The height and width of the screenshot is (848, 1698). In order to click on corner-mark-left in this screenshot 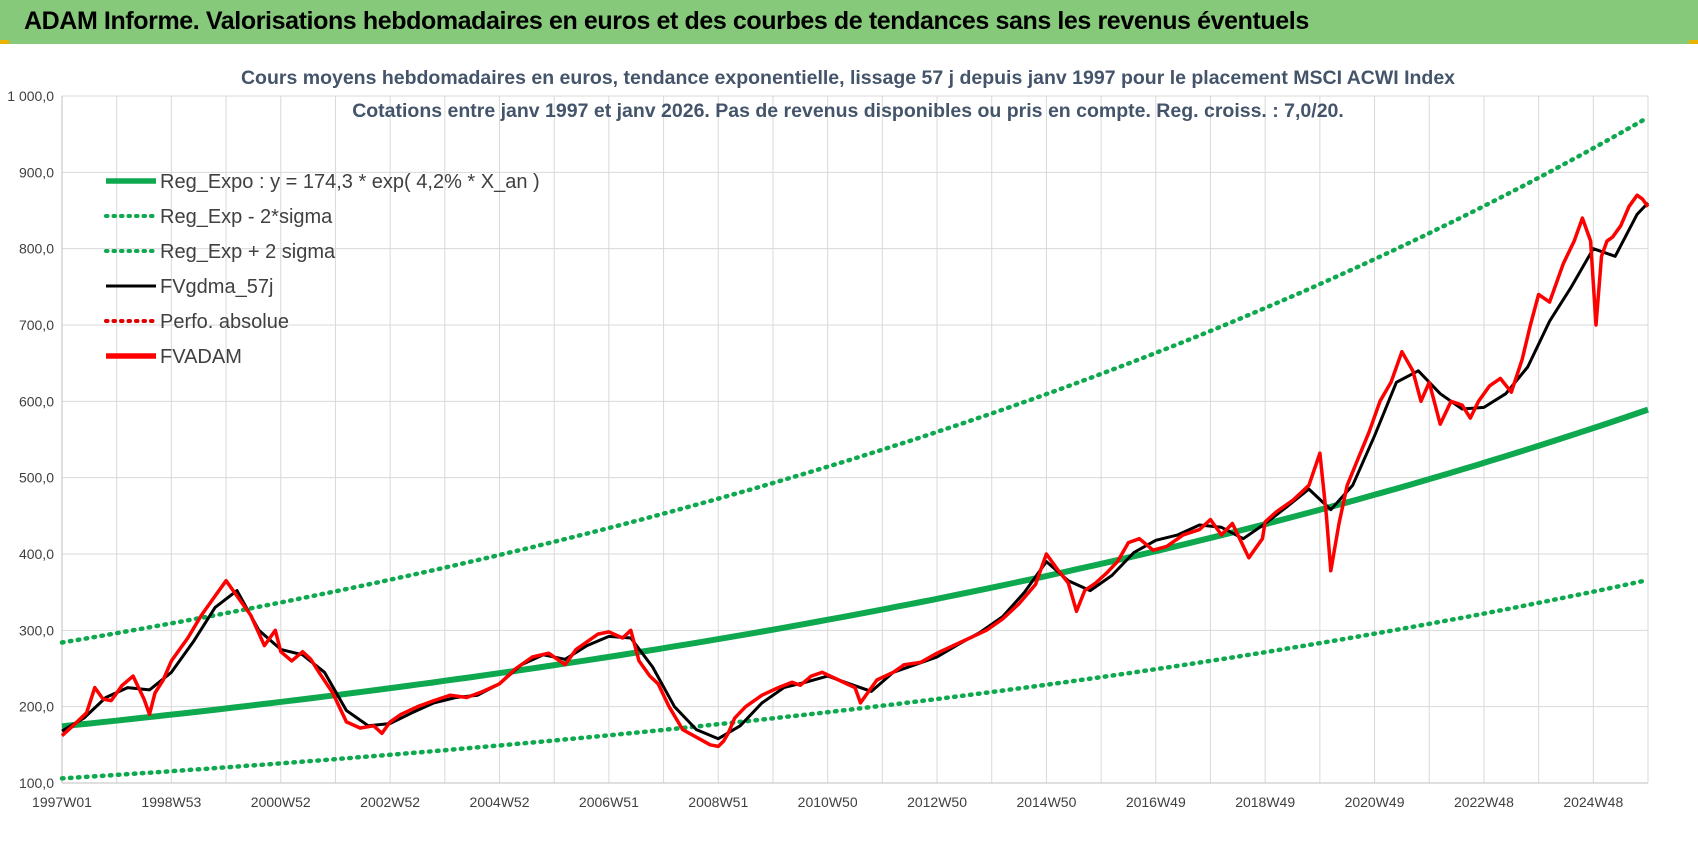, I will do `click(4, 43)`.